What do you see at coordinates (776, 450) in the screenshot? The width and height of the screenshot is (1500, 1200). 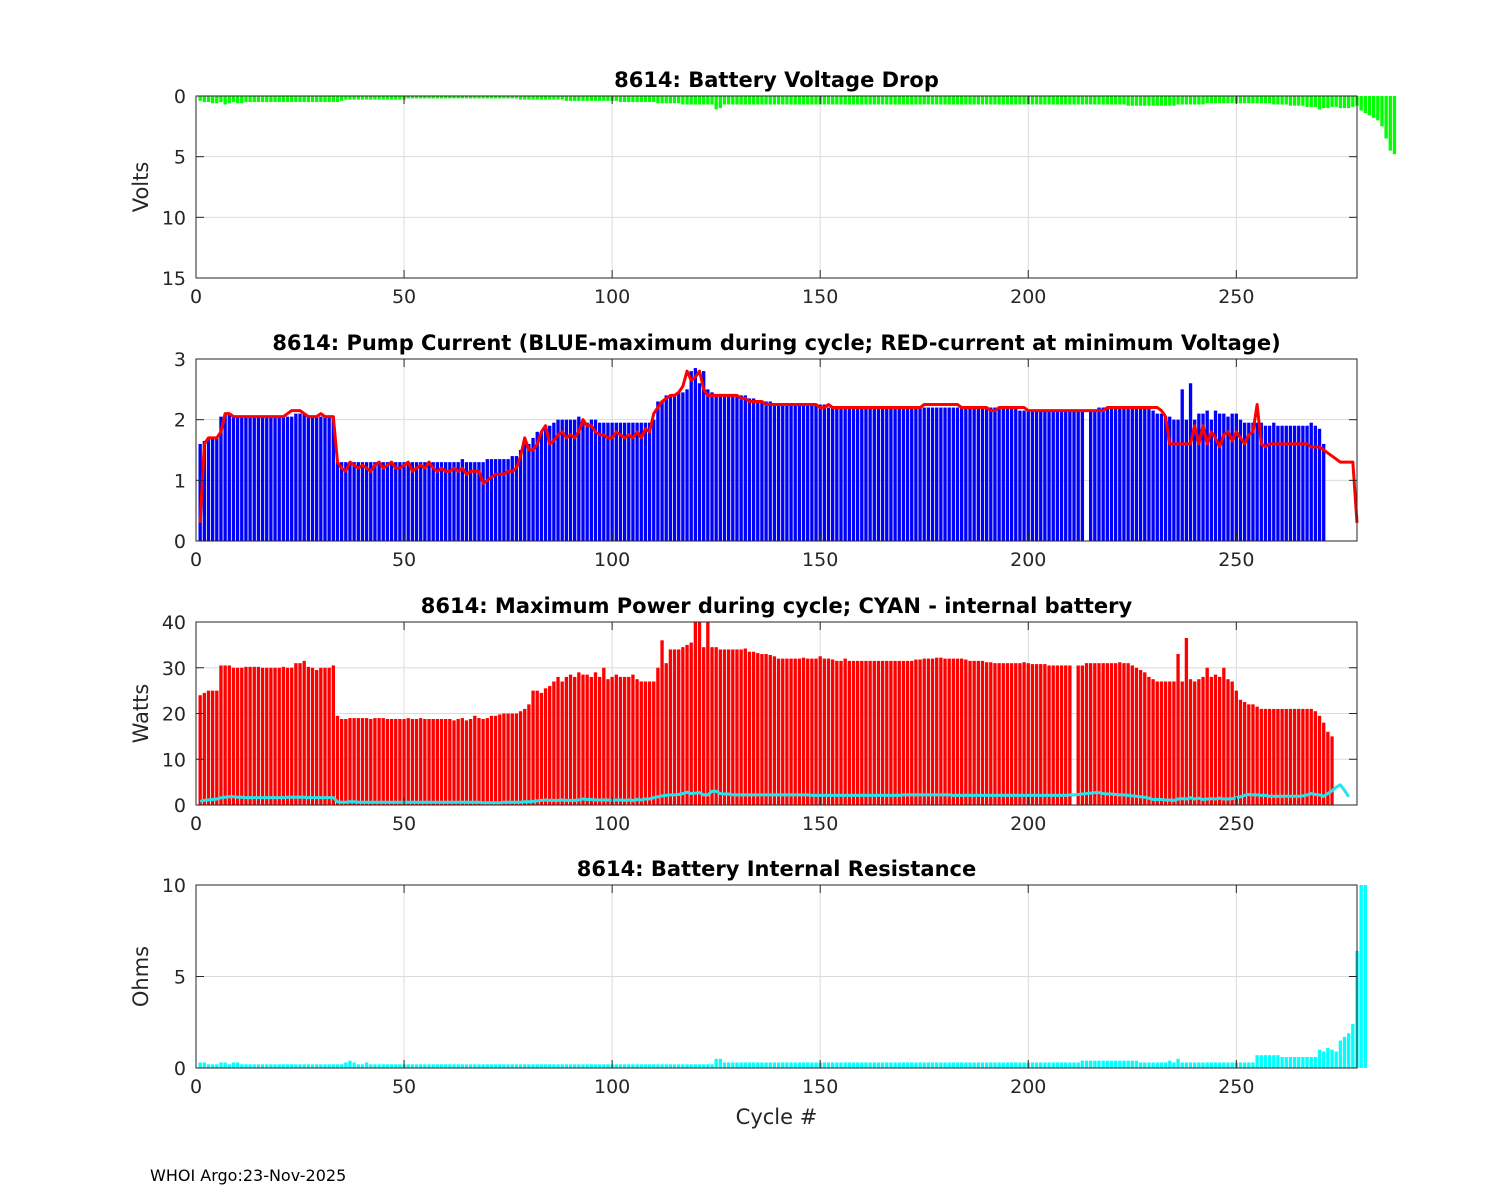 I see `axes-box` at bounding box center [776, 450].